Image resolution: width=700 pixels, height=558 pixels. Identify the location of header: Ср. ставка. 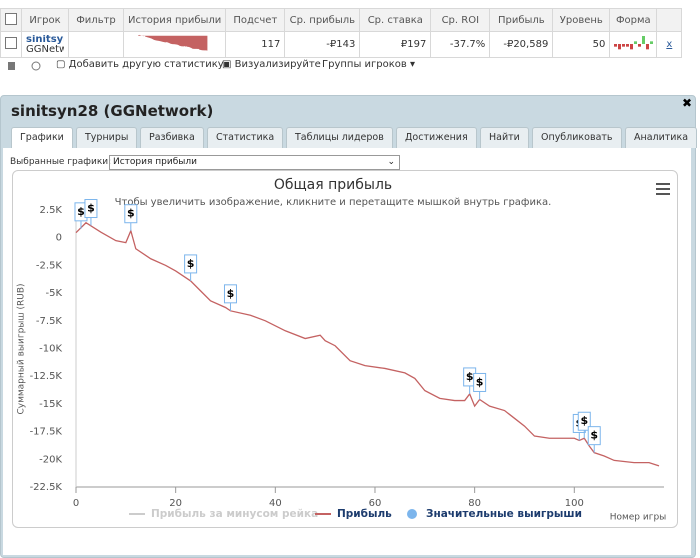
(395, 20).